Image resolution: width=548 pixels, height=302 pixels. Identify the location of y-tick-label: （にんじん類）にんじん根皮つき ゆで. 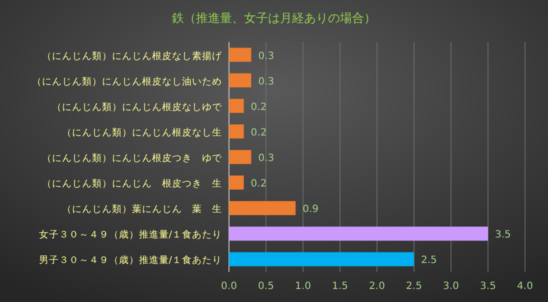
(132, 158).